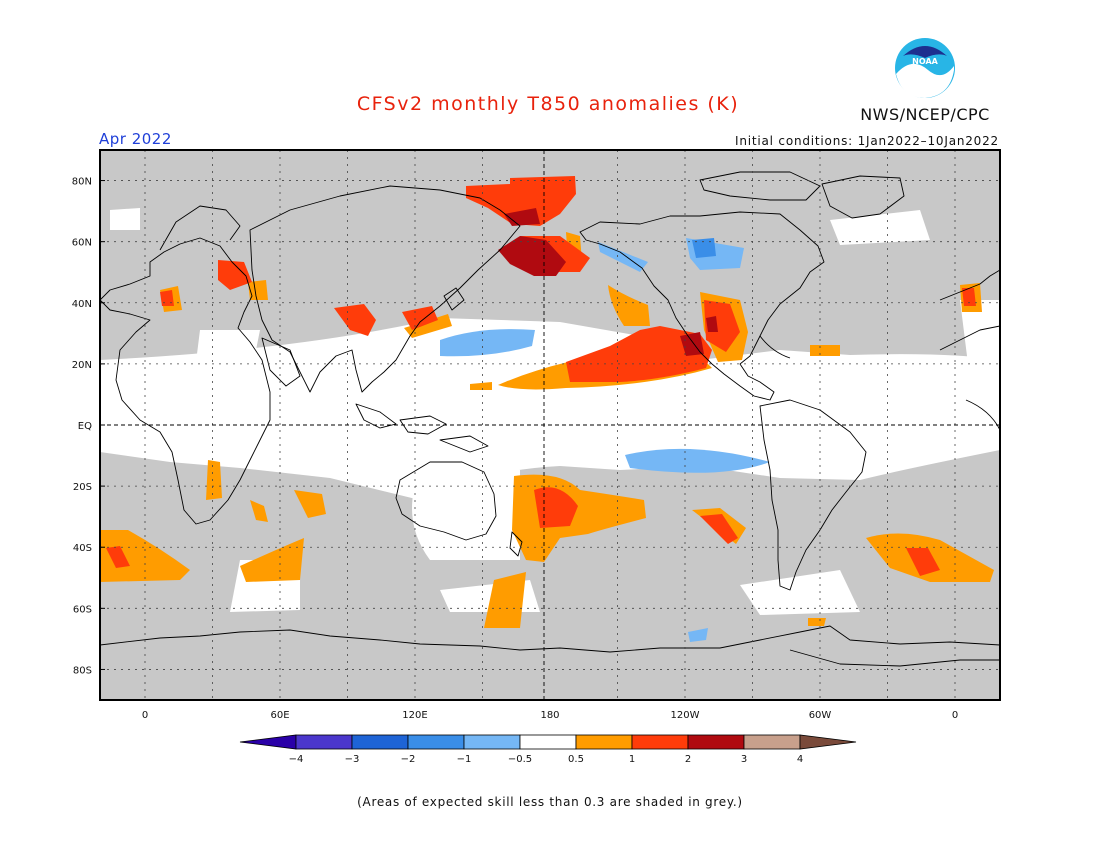 This screenshot has width=1100, height=850. What do you see at coordinates (688, 759) in the screenshot?
I see `colorbar-tick-label: 2` at bounding box center [688, 759].